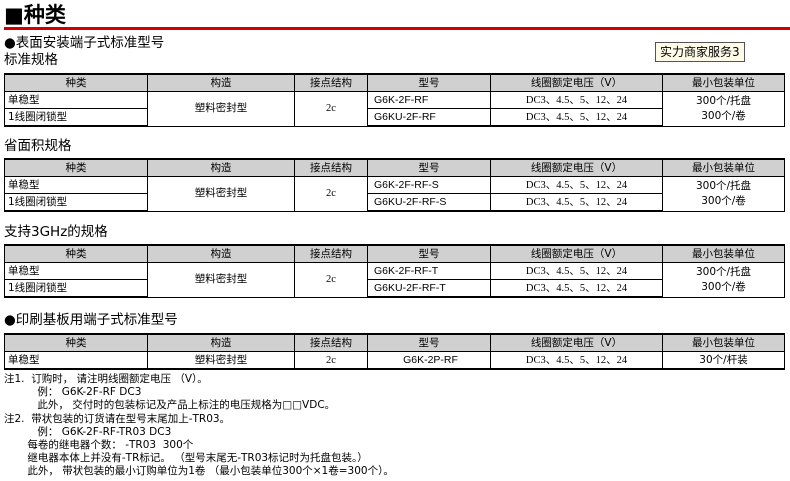  Describe the element at coordinates (38, 146) in the screenshot. I see `subheading-space-saving: 省面积规格` at that location.